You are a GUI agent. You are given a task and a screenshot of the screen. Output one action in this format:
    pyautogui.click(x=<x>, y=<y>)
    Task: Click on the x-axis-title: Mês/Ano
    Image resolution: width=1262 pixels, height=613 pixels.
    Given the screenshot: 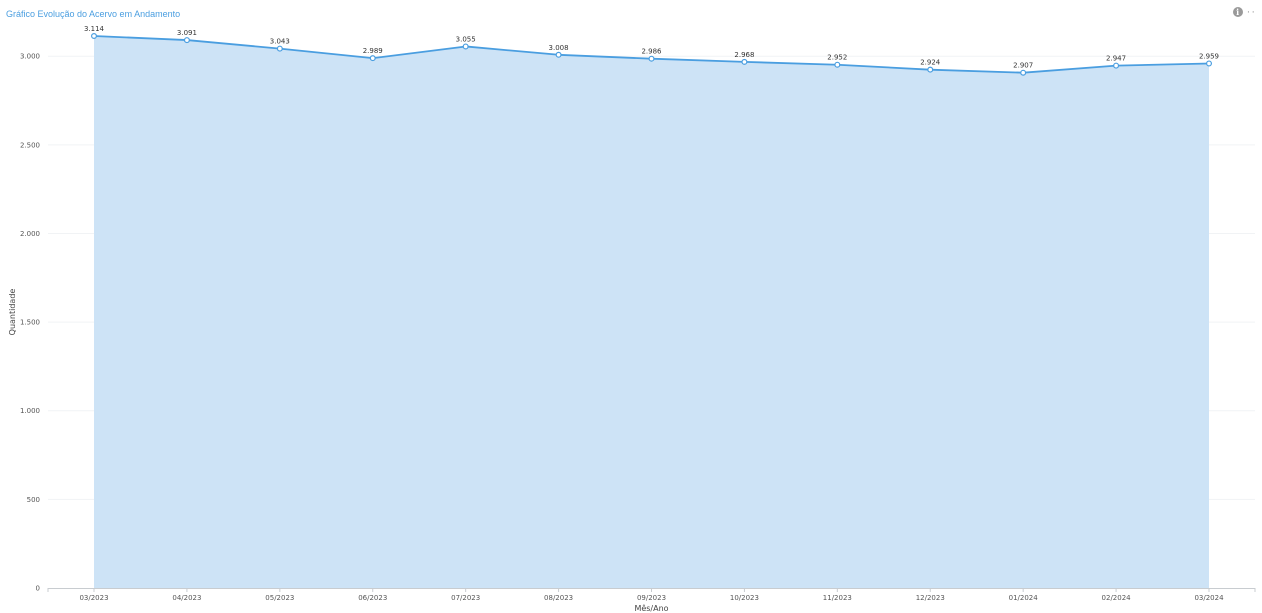 What is the action you would take?
    pyautogui.click(x=651, y=608)
    